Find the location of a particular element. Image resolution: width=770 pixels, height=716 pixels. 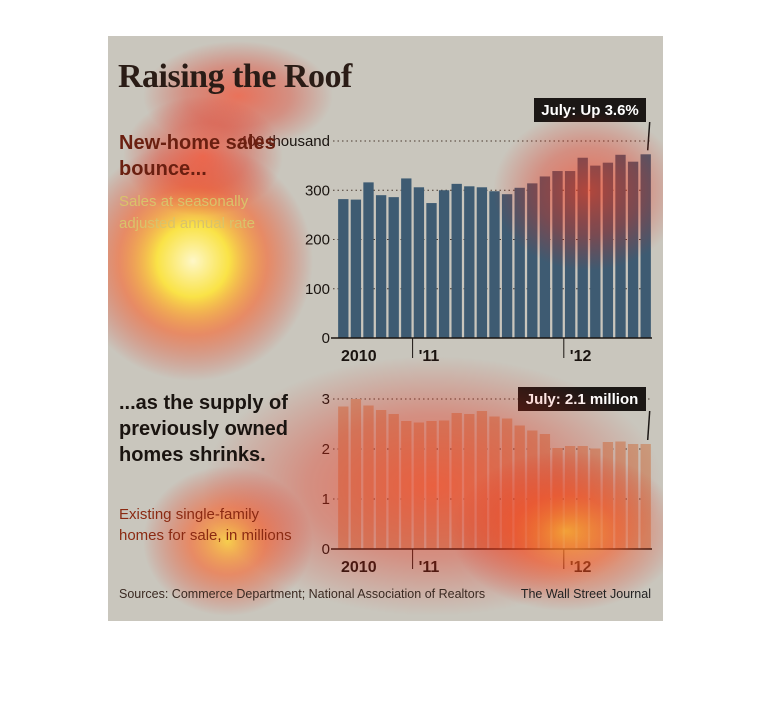

chart-2: 0 1 2 3 2010 '11 '12 July: 2.1 million is located at coordinates (487, 481).